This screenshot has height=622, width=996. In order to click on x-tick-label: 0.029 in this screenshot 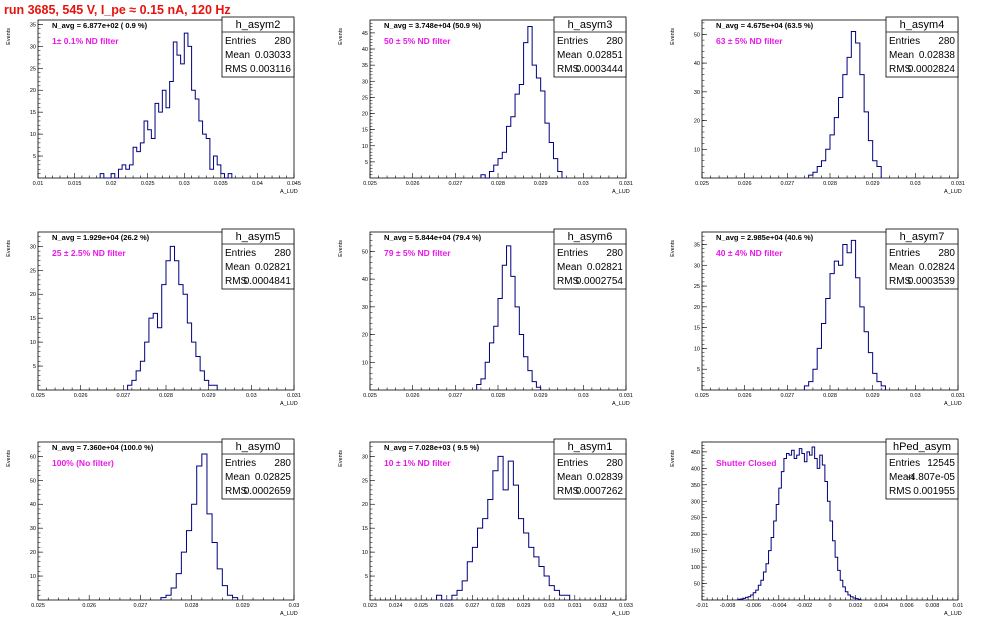, I will do `click(243, 606)`.